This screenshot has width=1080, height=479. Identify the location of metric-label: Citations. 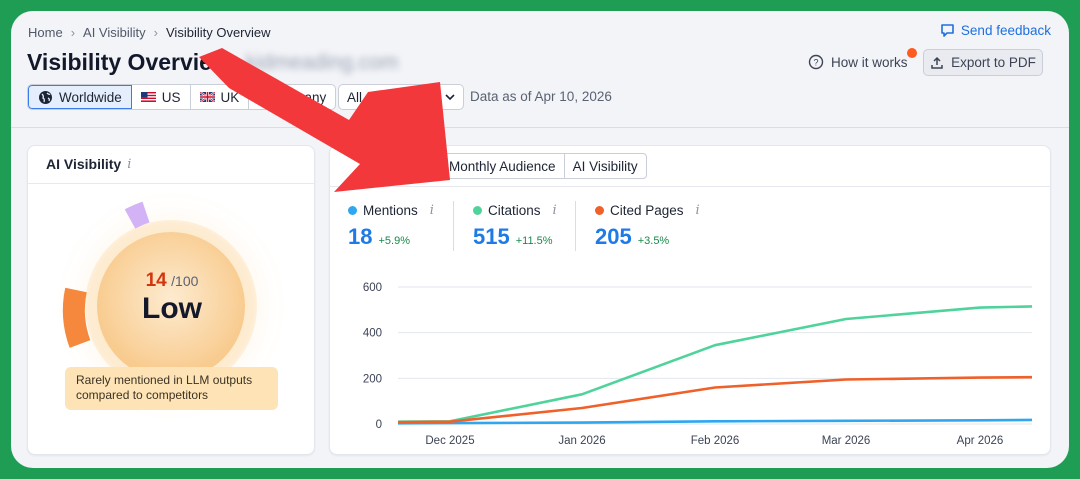
(514, 210).